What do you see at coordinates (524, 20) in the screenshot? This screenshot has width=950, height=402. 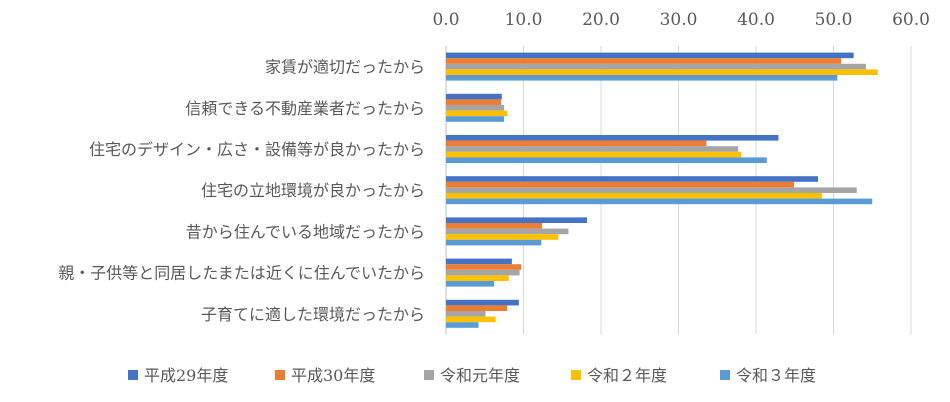 I see `x-tick-label: 10.0` at bounding box center [524, 20].